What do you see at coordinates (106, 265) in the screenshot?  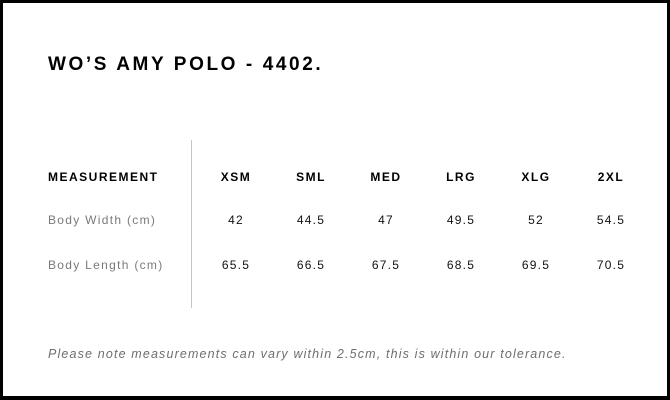 I see `row-label: Body Length (cm)` at bounding box center [106, 265].